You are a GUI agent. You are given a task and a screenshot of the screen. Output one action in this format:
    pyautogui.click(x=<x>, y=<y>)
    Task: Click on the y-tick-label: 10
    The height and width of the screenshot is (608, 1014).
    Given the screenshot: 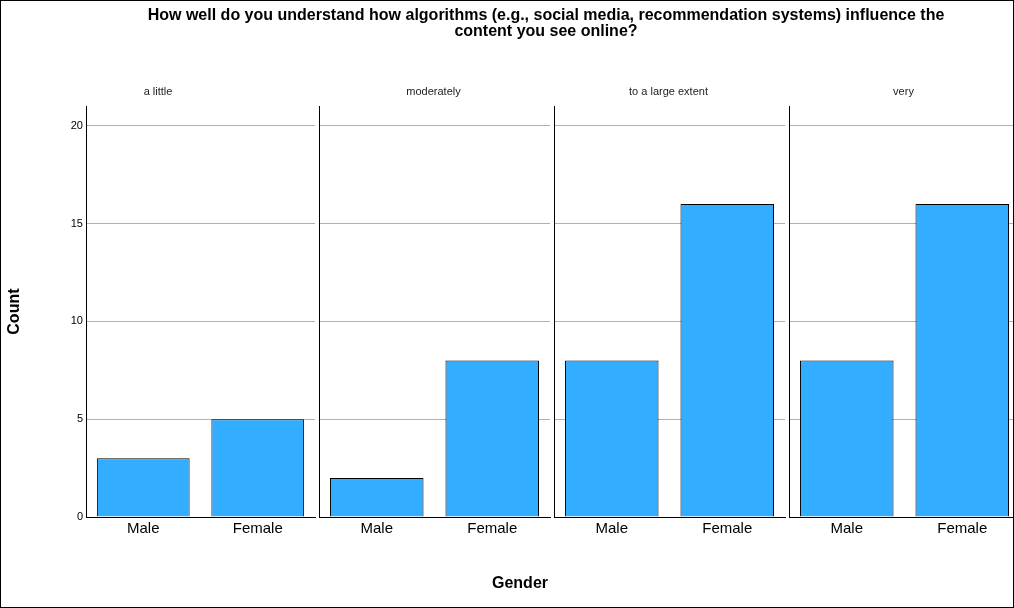 What is the action you would take?
    pyautogui.click(x=76, y=320)
    